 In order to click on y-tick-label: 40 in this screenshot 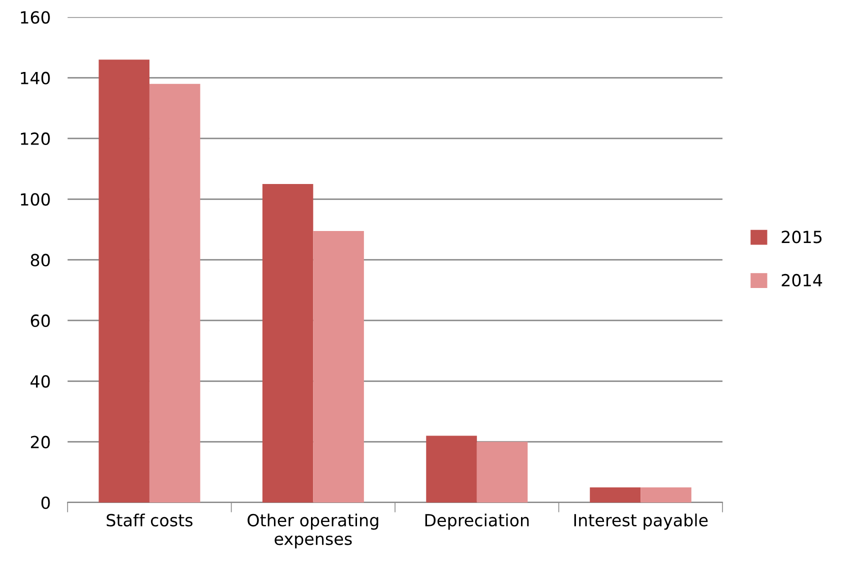, I will do `click(40, 381)`.